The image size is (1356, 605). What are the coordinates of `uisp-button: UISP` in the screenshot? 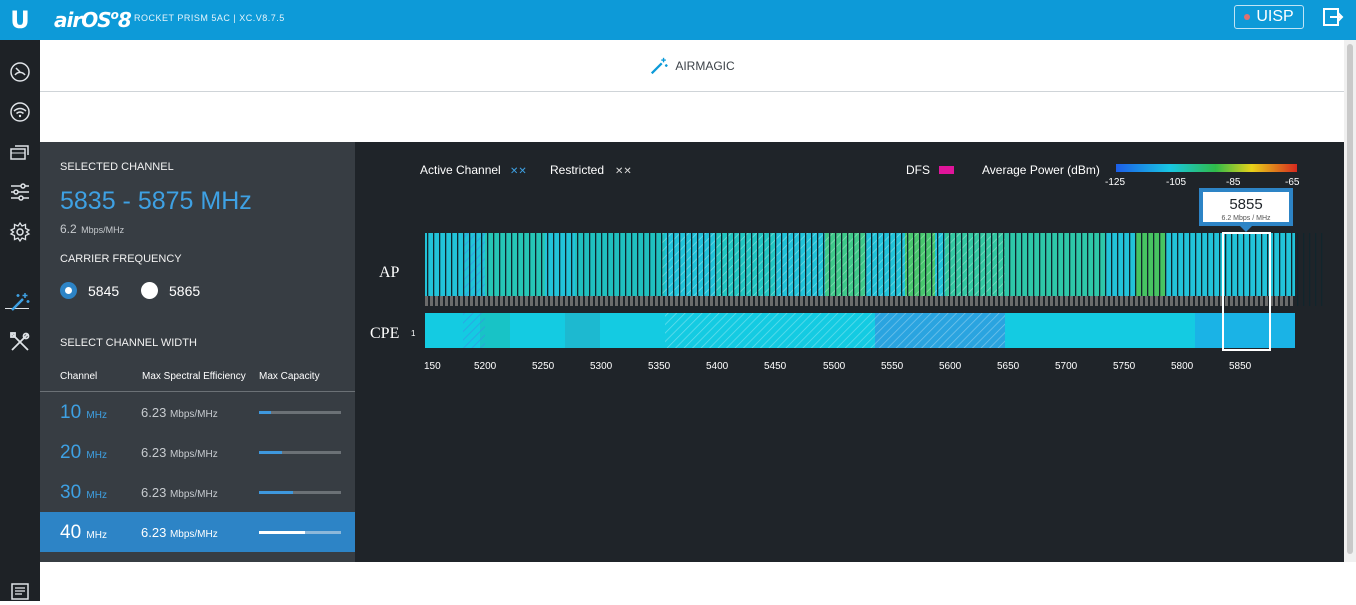 It's located at (1269, 17).